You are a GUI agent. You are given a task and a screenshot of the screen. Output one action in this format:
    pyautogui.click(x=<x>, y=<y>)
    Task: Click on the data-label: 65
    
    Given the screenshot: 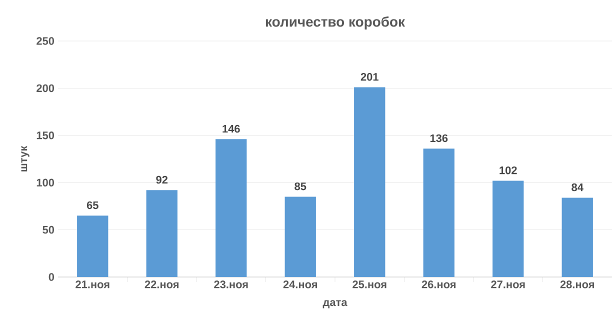 What is the action you would take?
    pyautogui.click(x=92, y=205)
    